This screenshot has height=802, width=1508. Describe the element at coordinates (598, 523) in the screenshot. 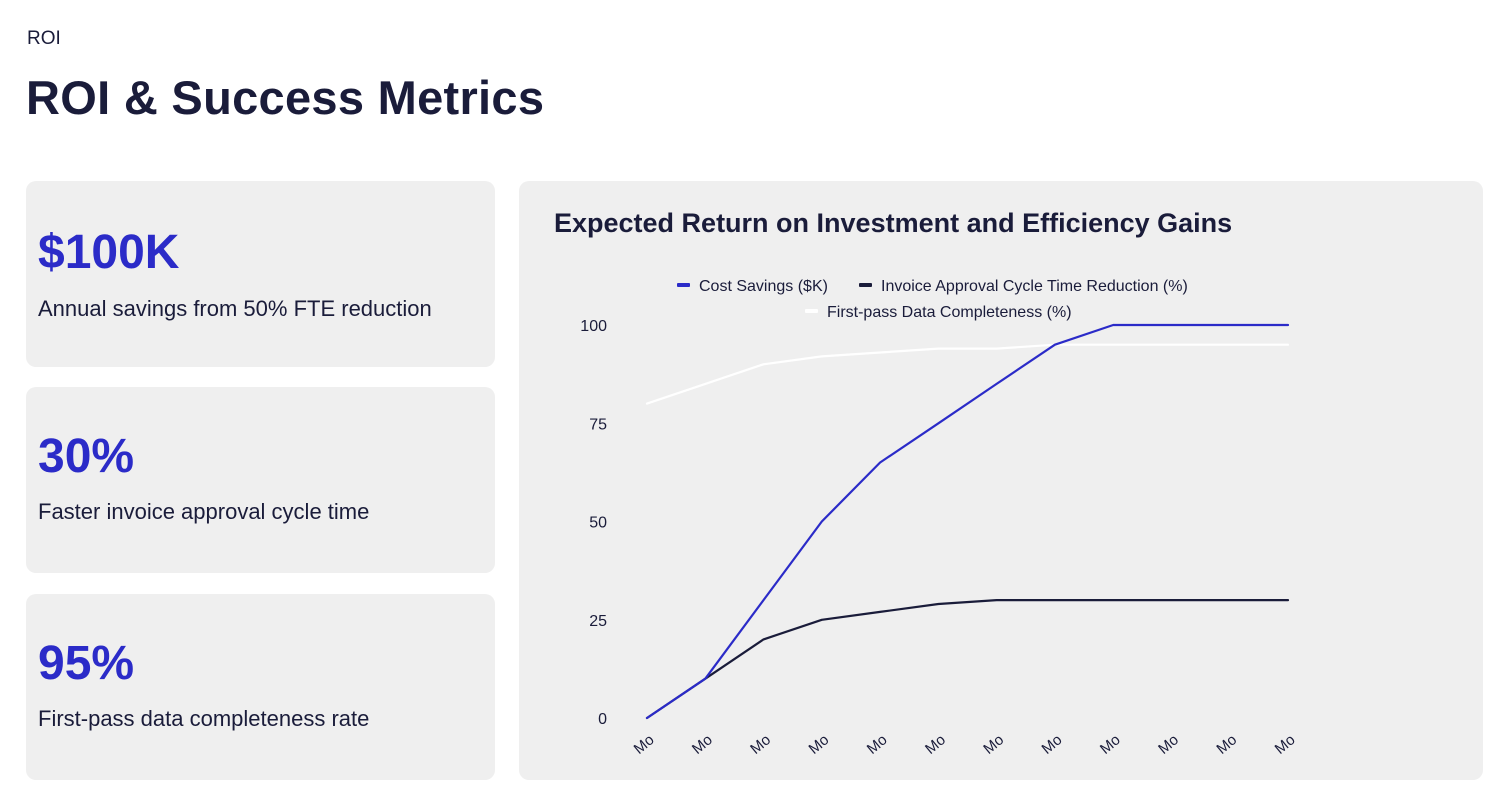

I see `y-tick-label: 50` at that location.